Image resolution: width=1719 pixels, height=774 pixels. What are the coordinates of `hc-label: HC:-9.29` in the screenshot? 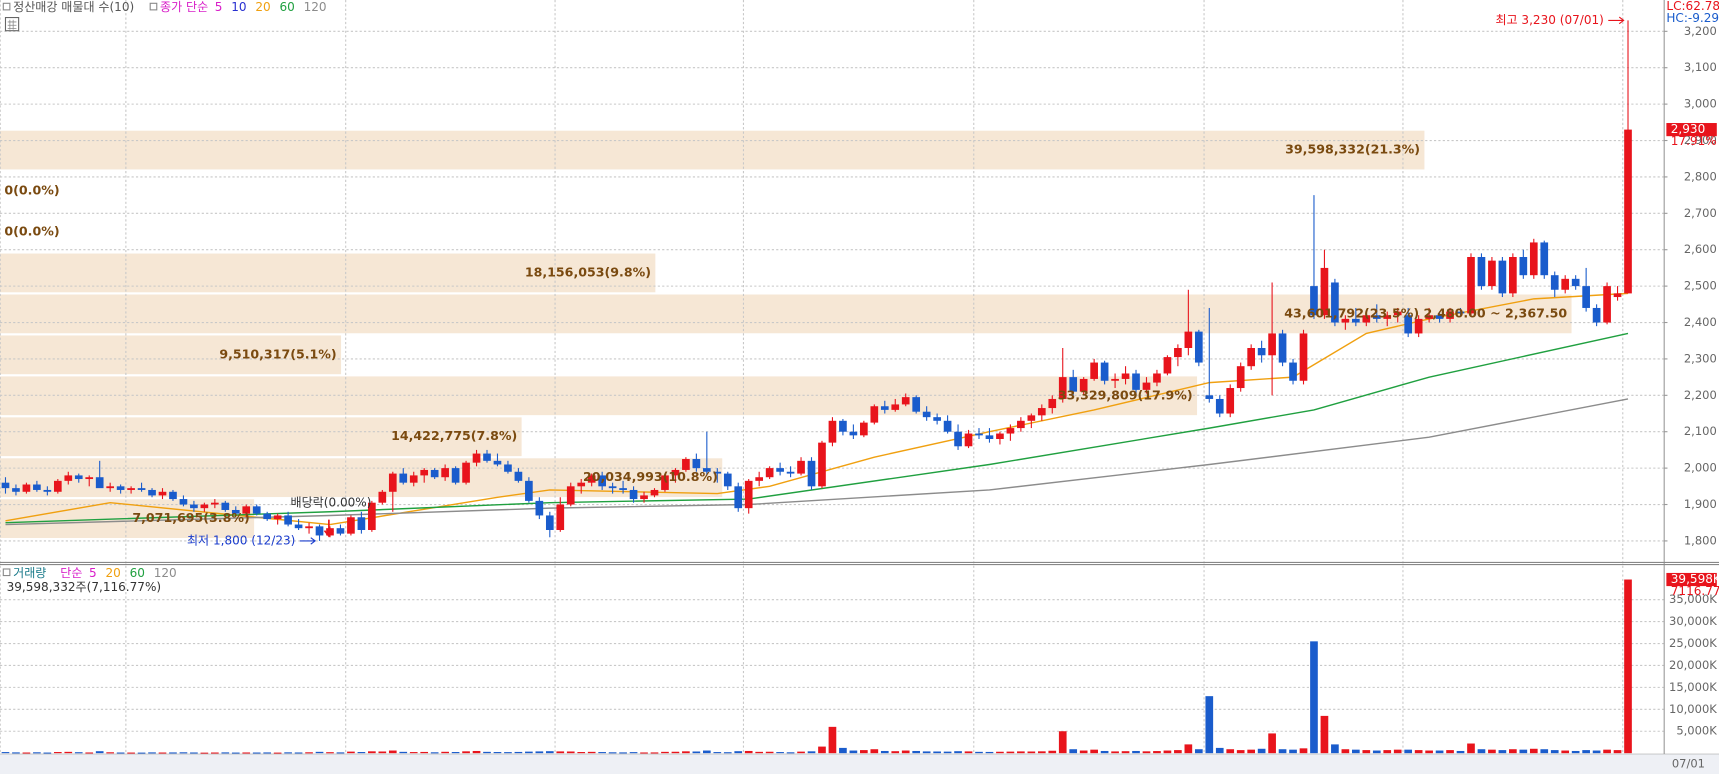 It's located at (1692, 18).